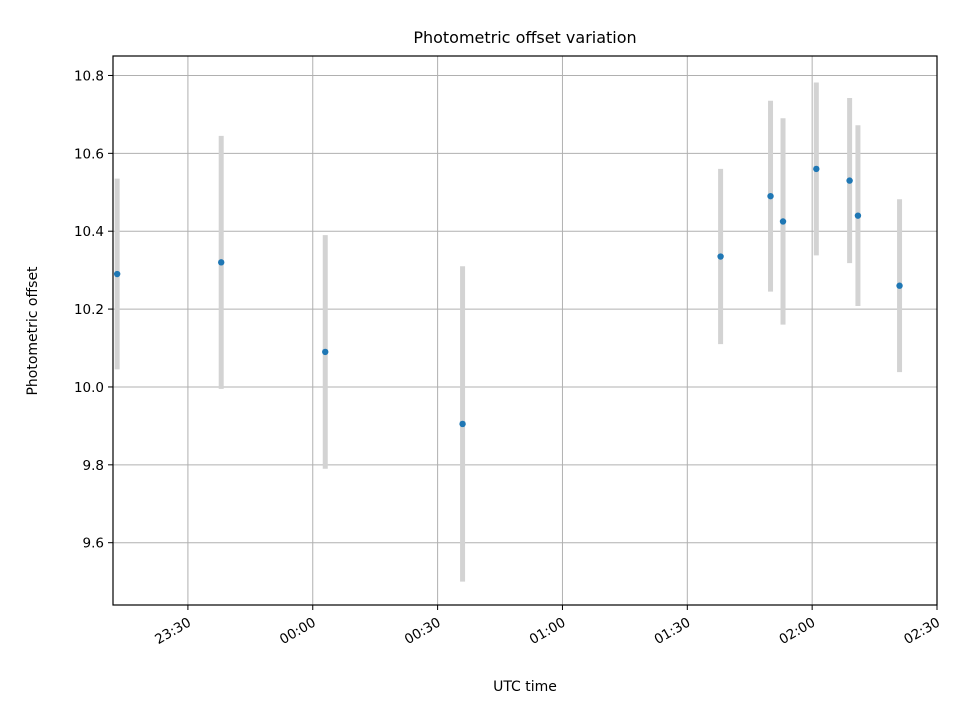 This screenshot has width=960, height=720. Describe the element at coordinates (423, 631) in the screenshot. I see `x-tick-label: 00:30` at that location.